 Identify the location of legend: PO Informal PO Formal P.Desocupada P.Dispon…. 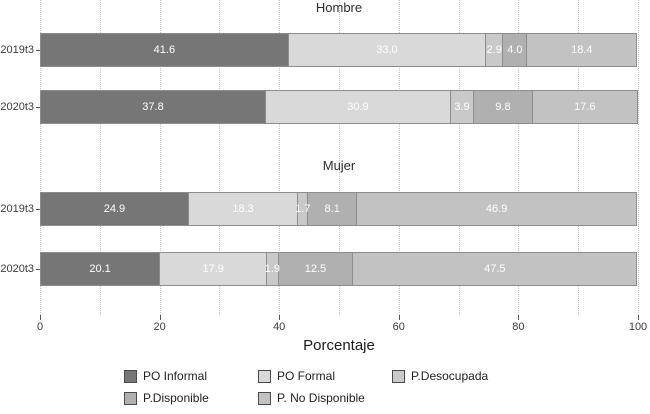
(325, 387).